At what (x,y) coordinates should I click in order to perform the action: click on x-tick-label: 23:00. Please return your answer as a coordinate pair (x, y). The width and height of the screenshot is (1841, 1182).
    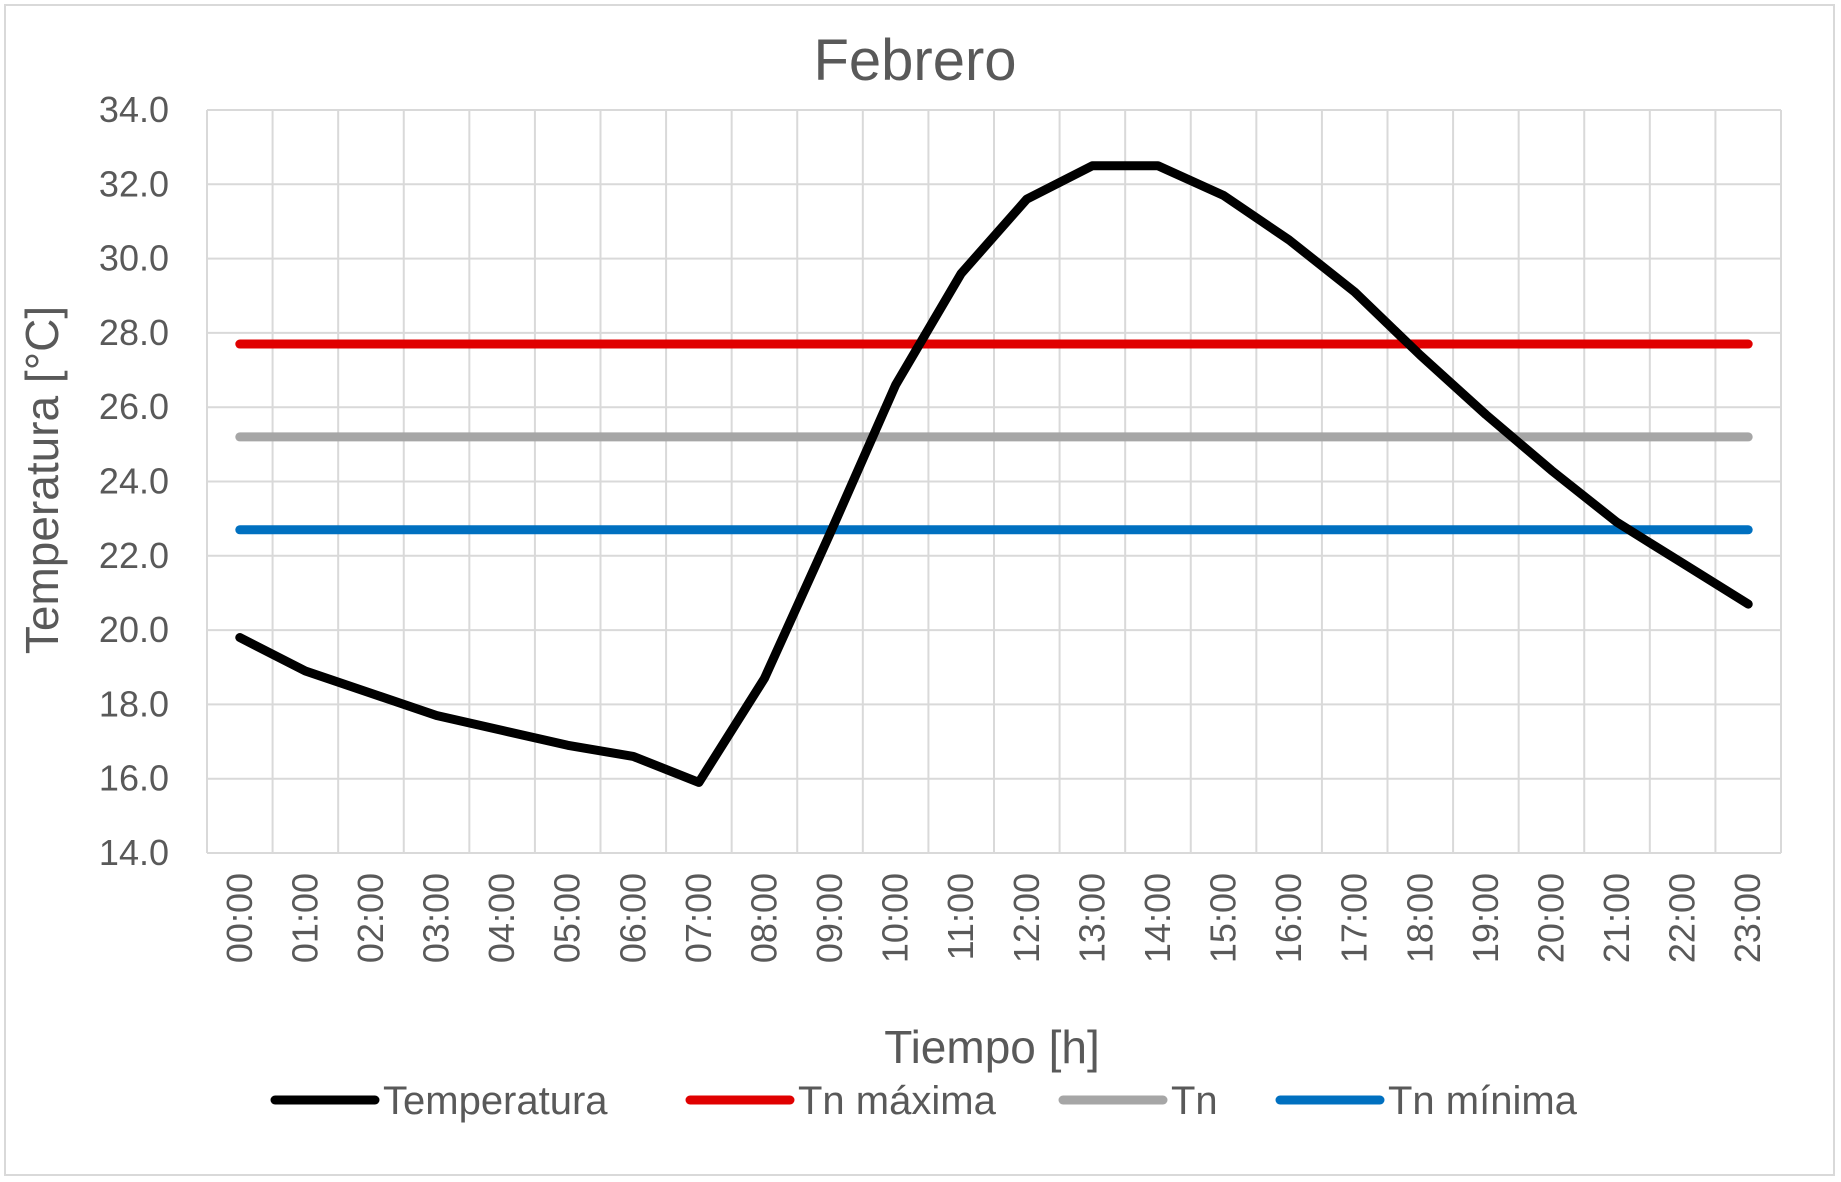
    Looking at the image, I should click on (1747, 918).